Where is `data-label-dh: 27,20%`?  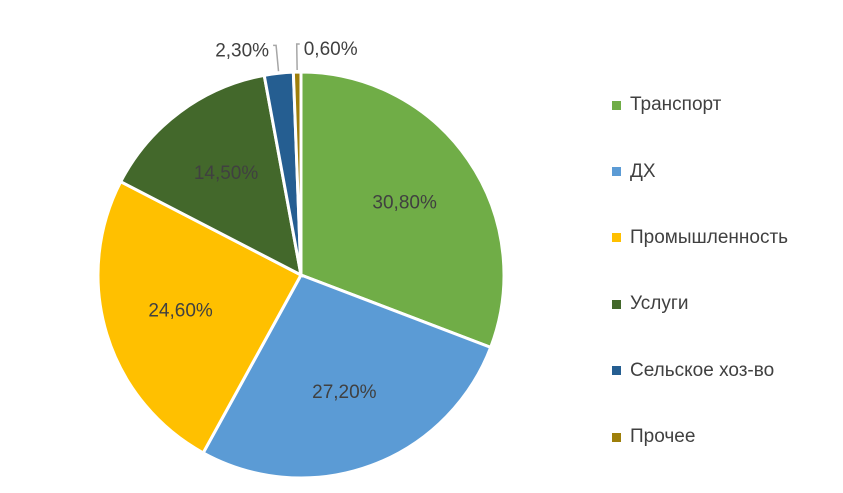 data-label-dh: 27,20% is located at coordinates (344, 392).